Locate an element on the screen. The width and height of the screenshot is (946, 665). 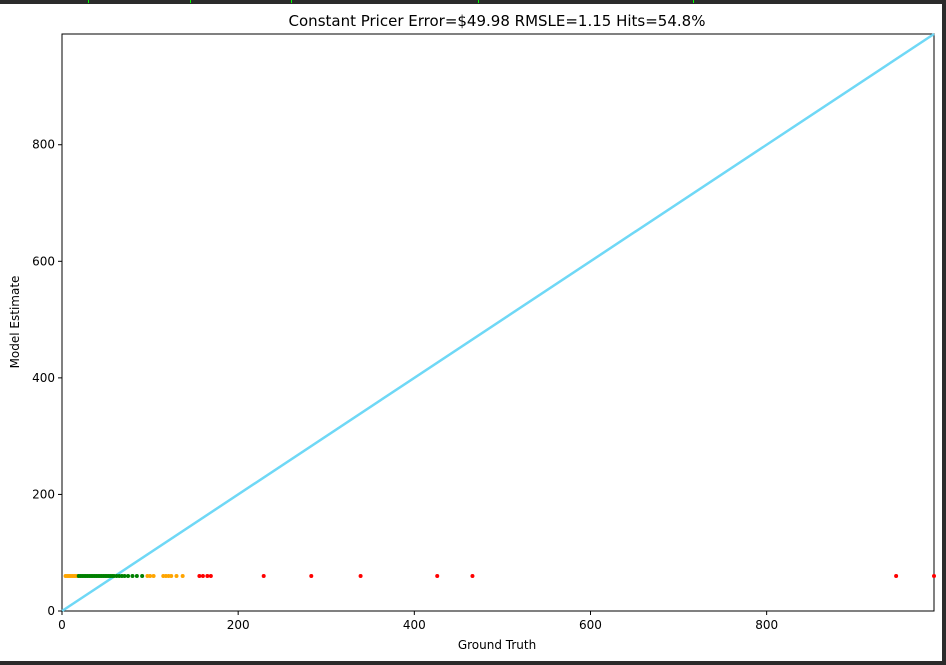
x-axis-label: Ground Truth is located at coordinates (497, 645).